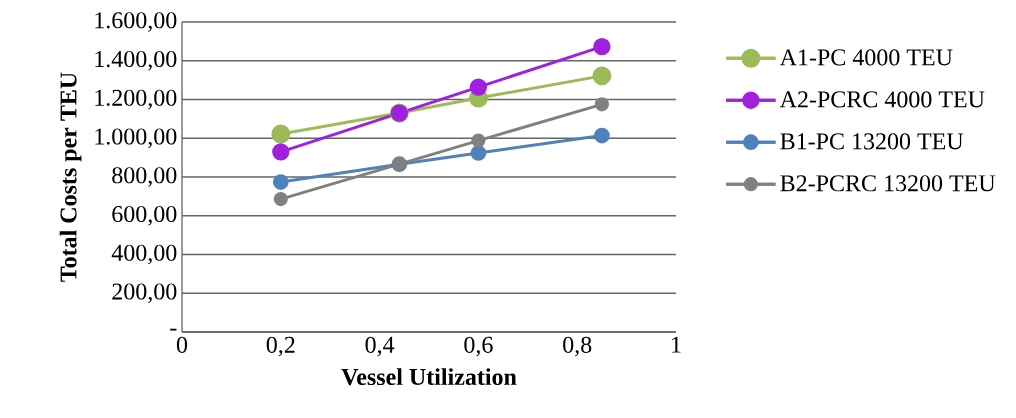 This screenshot has height=418, width=1016. I want to click on y-tick-label: 200,00, so click(144, 293).